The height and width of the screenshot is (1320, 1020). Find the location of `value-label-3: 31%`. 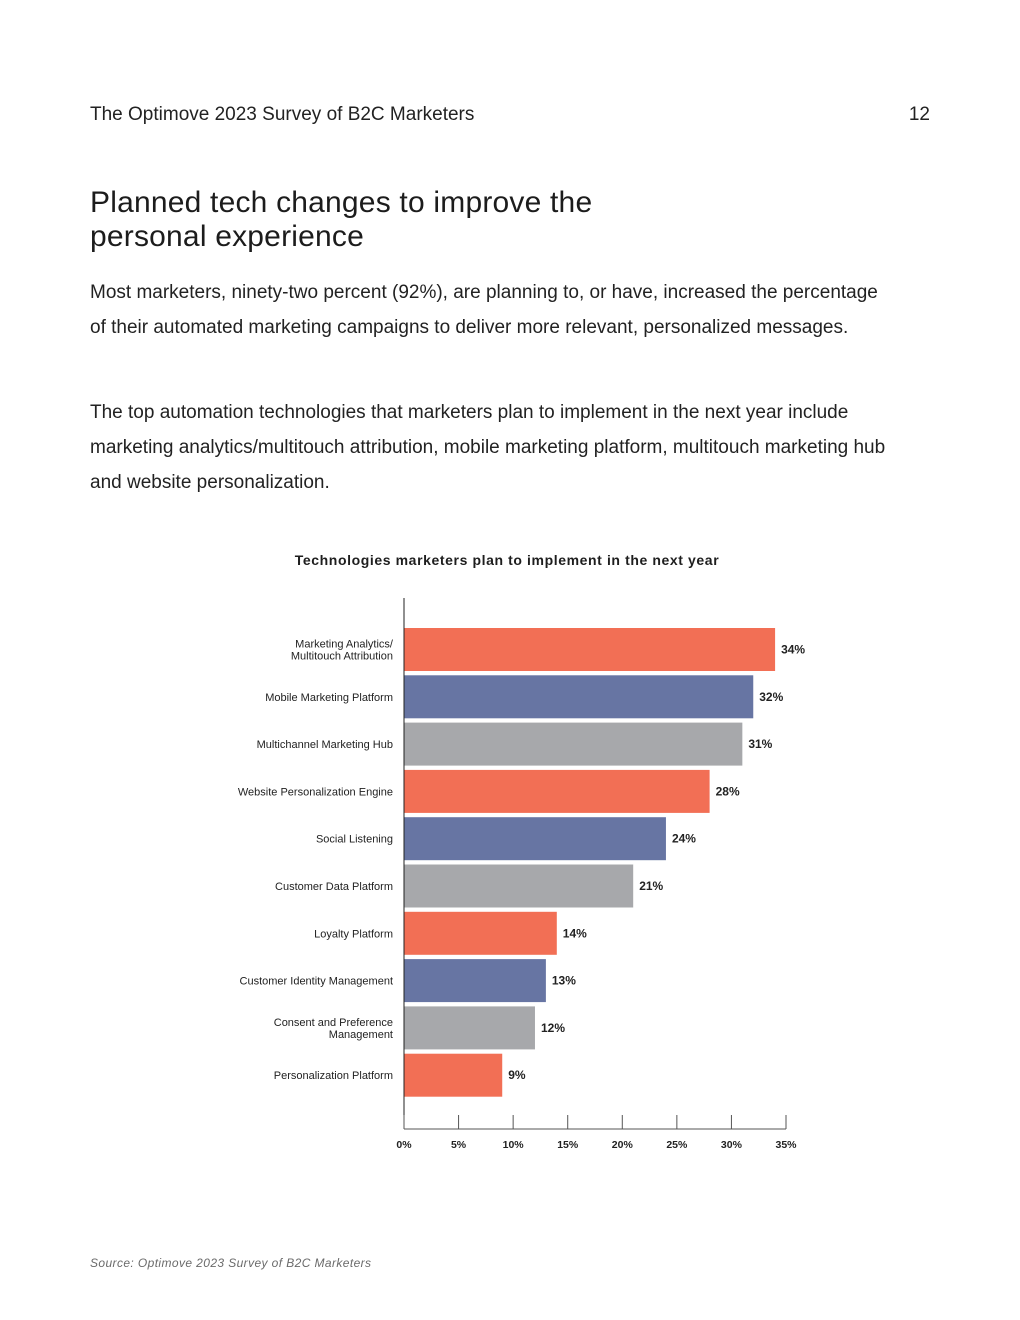

value-label-3: 31% is located at coordinates (760, 744).